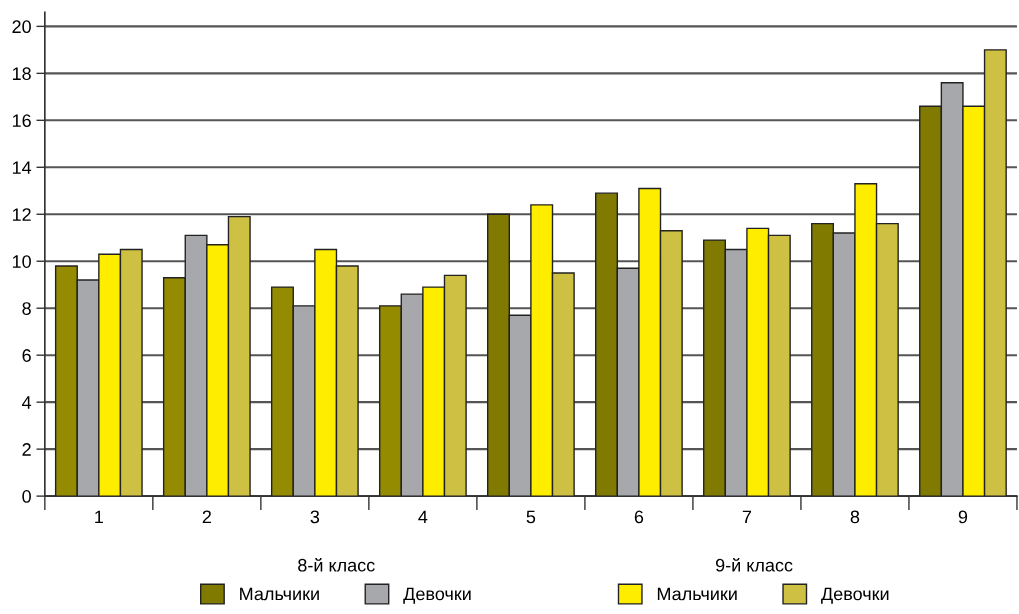 This screenshot has height=614, width=1019. What do you see at coordinates (26, 308) in the screenshot?
I see `y-tick-label: 8` at bounding box center [26, 308].